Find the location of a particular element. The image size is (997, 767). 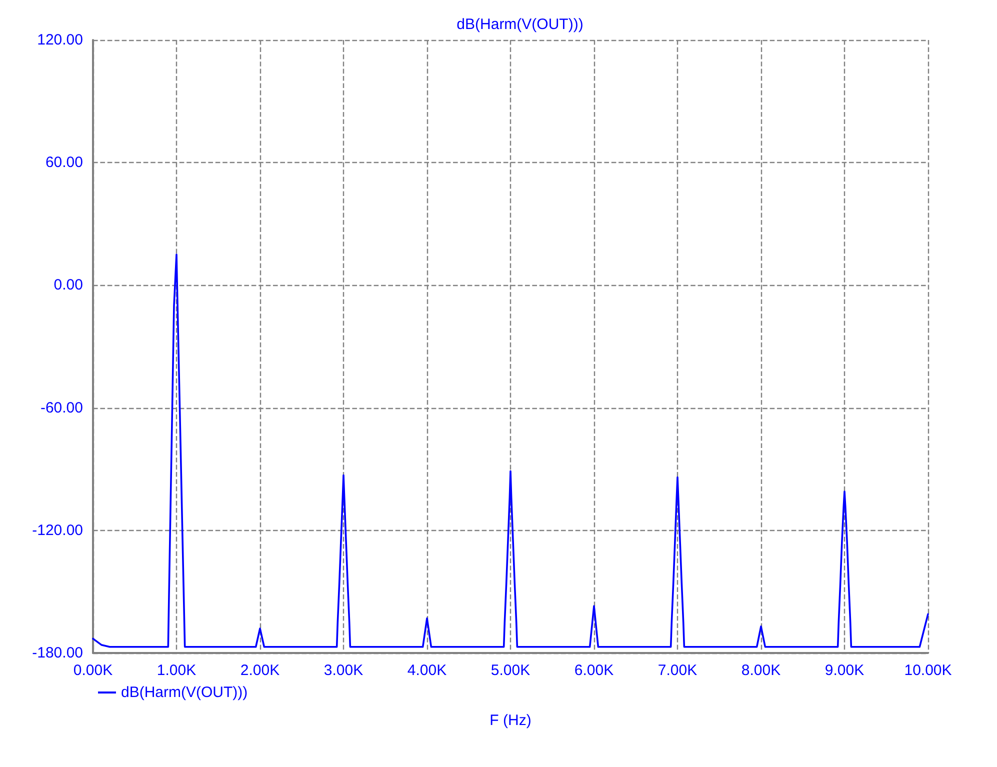

y-tick-label: 60.00 is located at coordinates (64, 163).